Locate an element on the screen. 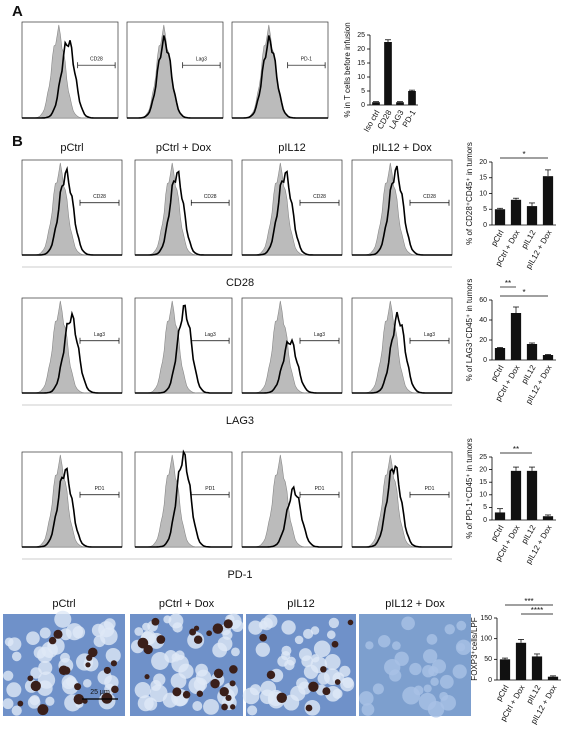 Image resolution: width=587 pixels, height=735 pixels. gate-label: PD-1 is located at coordinates (307, 60).